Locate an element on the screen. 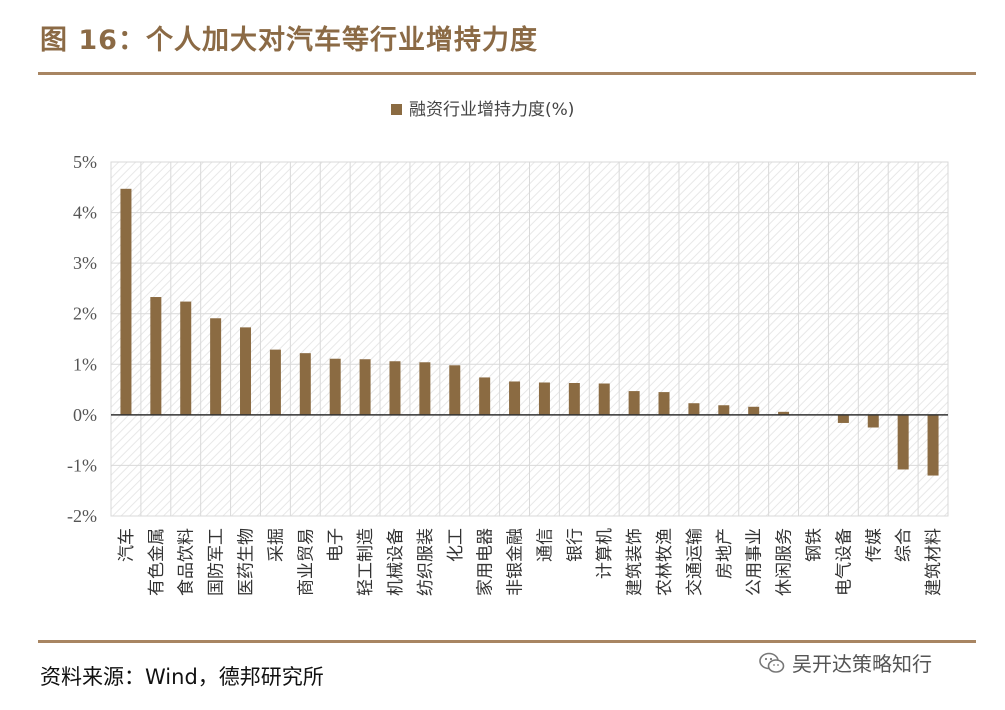  x-tick-label: 建筑材料 is located at coordinates (934, 562).